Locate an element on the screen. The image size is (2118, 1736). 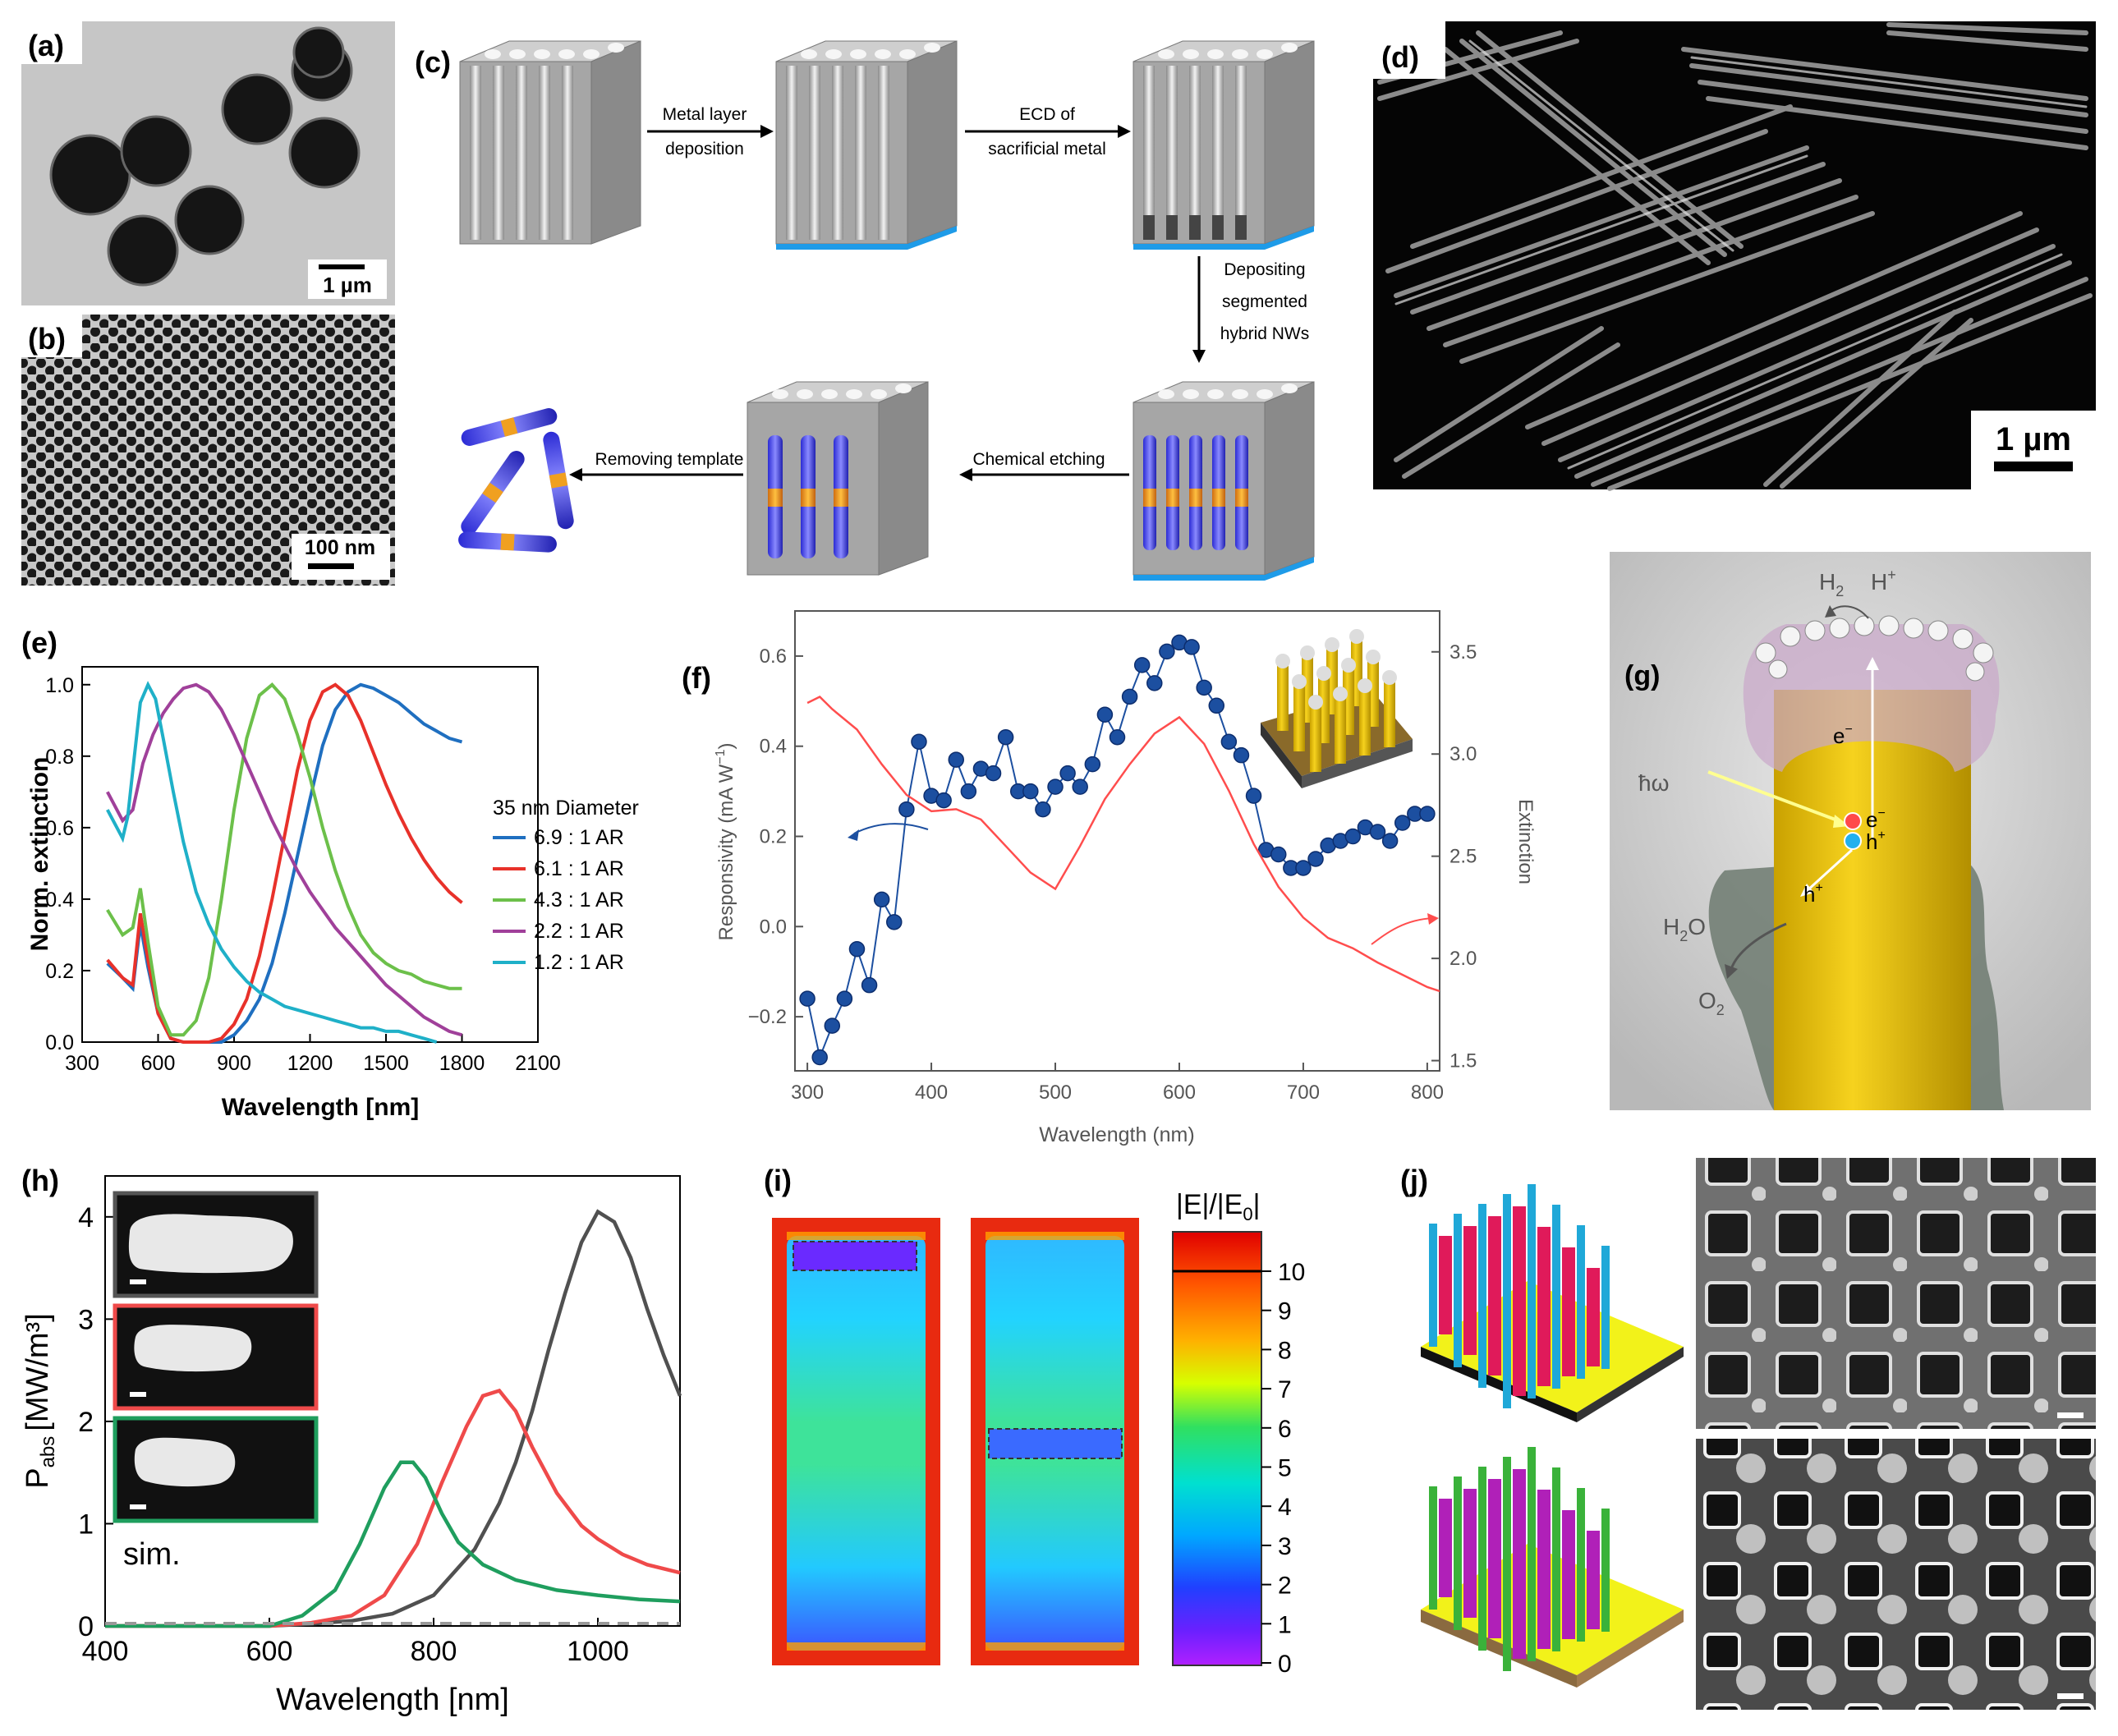
chart-h-frame is located at coordinates (392, 1401).